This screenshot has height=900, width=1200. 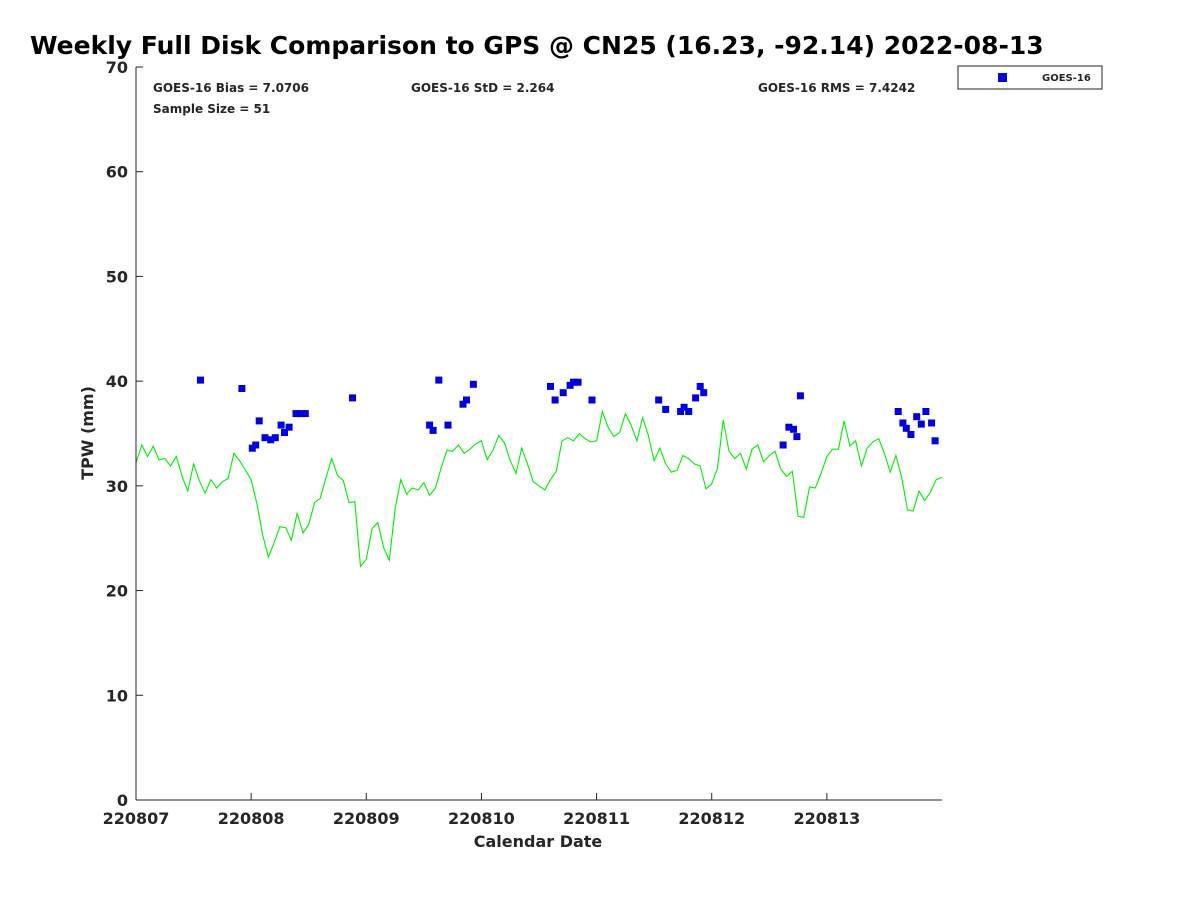 I want to click on y-tick-label: 40, so click(x=117, y=381).